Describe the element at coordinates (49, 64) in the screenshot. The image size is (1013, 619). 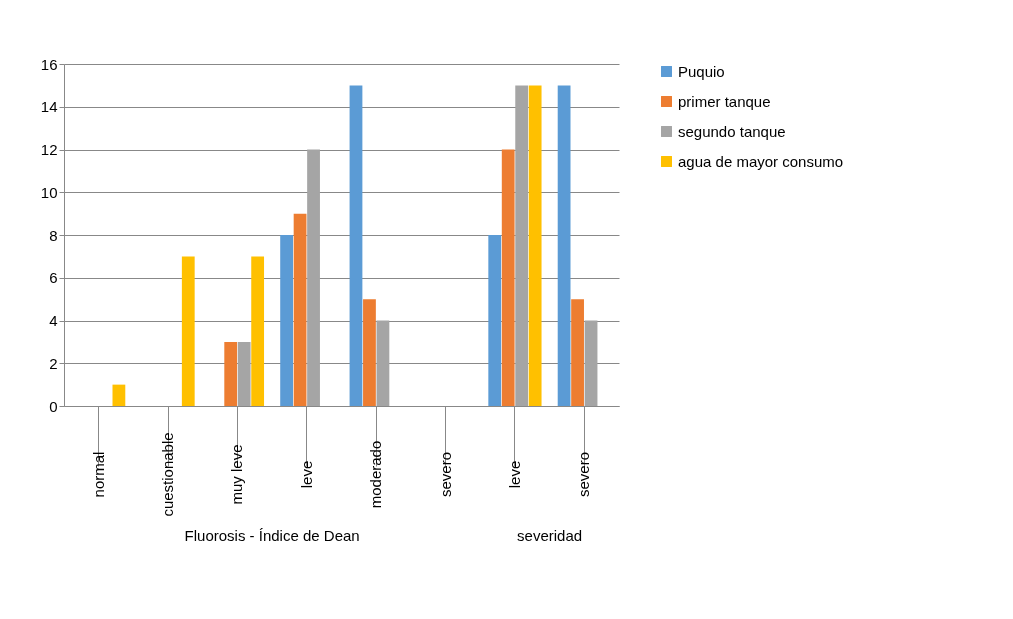
I see `y-tick-label: 16` at that location.